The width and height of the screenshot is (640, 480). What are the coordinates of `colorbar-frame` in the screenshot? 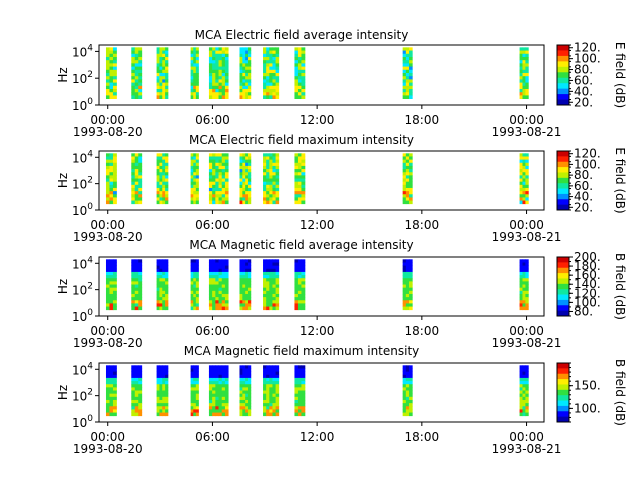 It's located at (563, 75).